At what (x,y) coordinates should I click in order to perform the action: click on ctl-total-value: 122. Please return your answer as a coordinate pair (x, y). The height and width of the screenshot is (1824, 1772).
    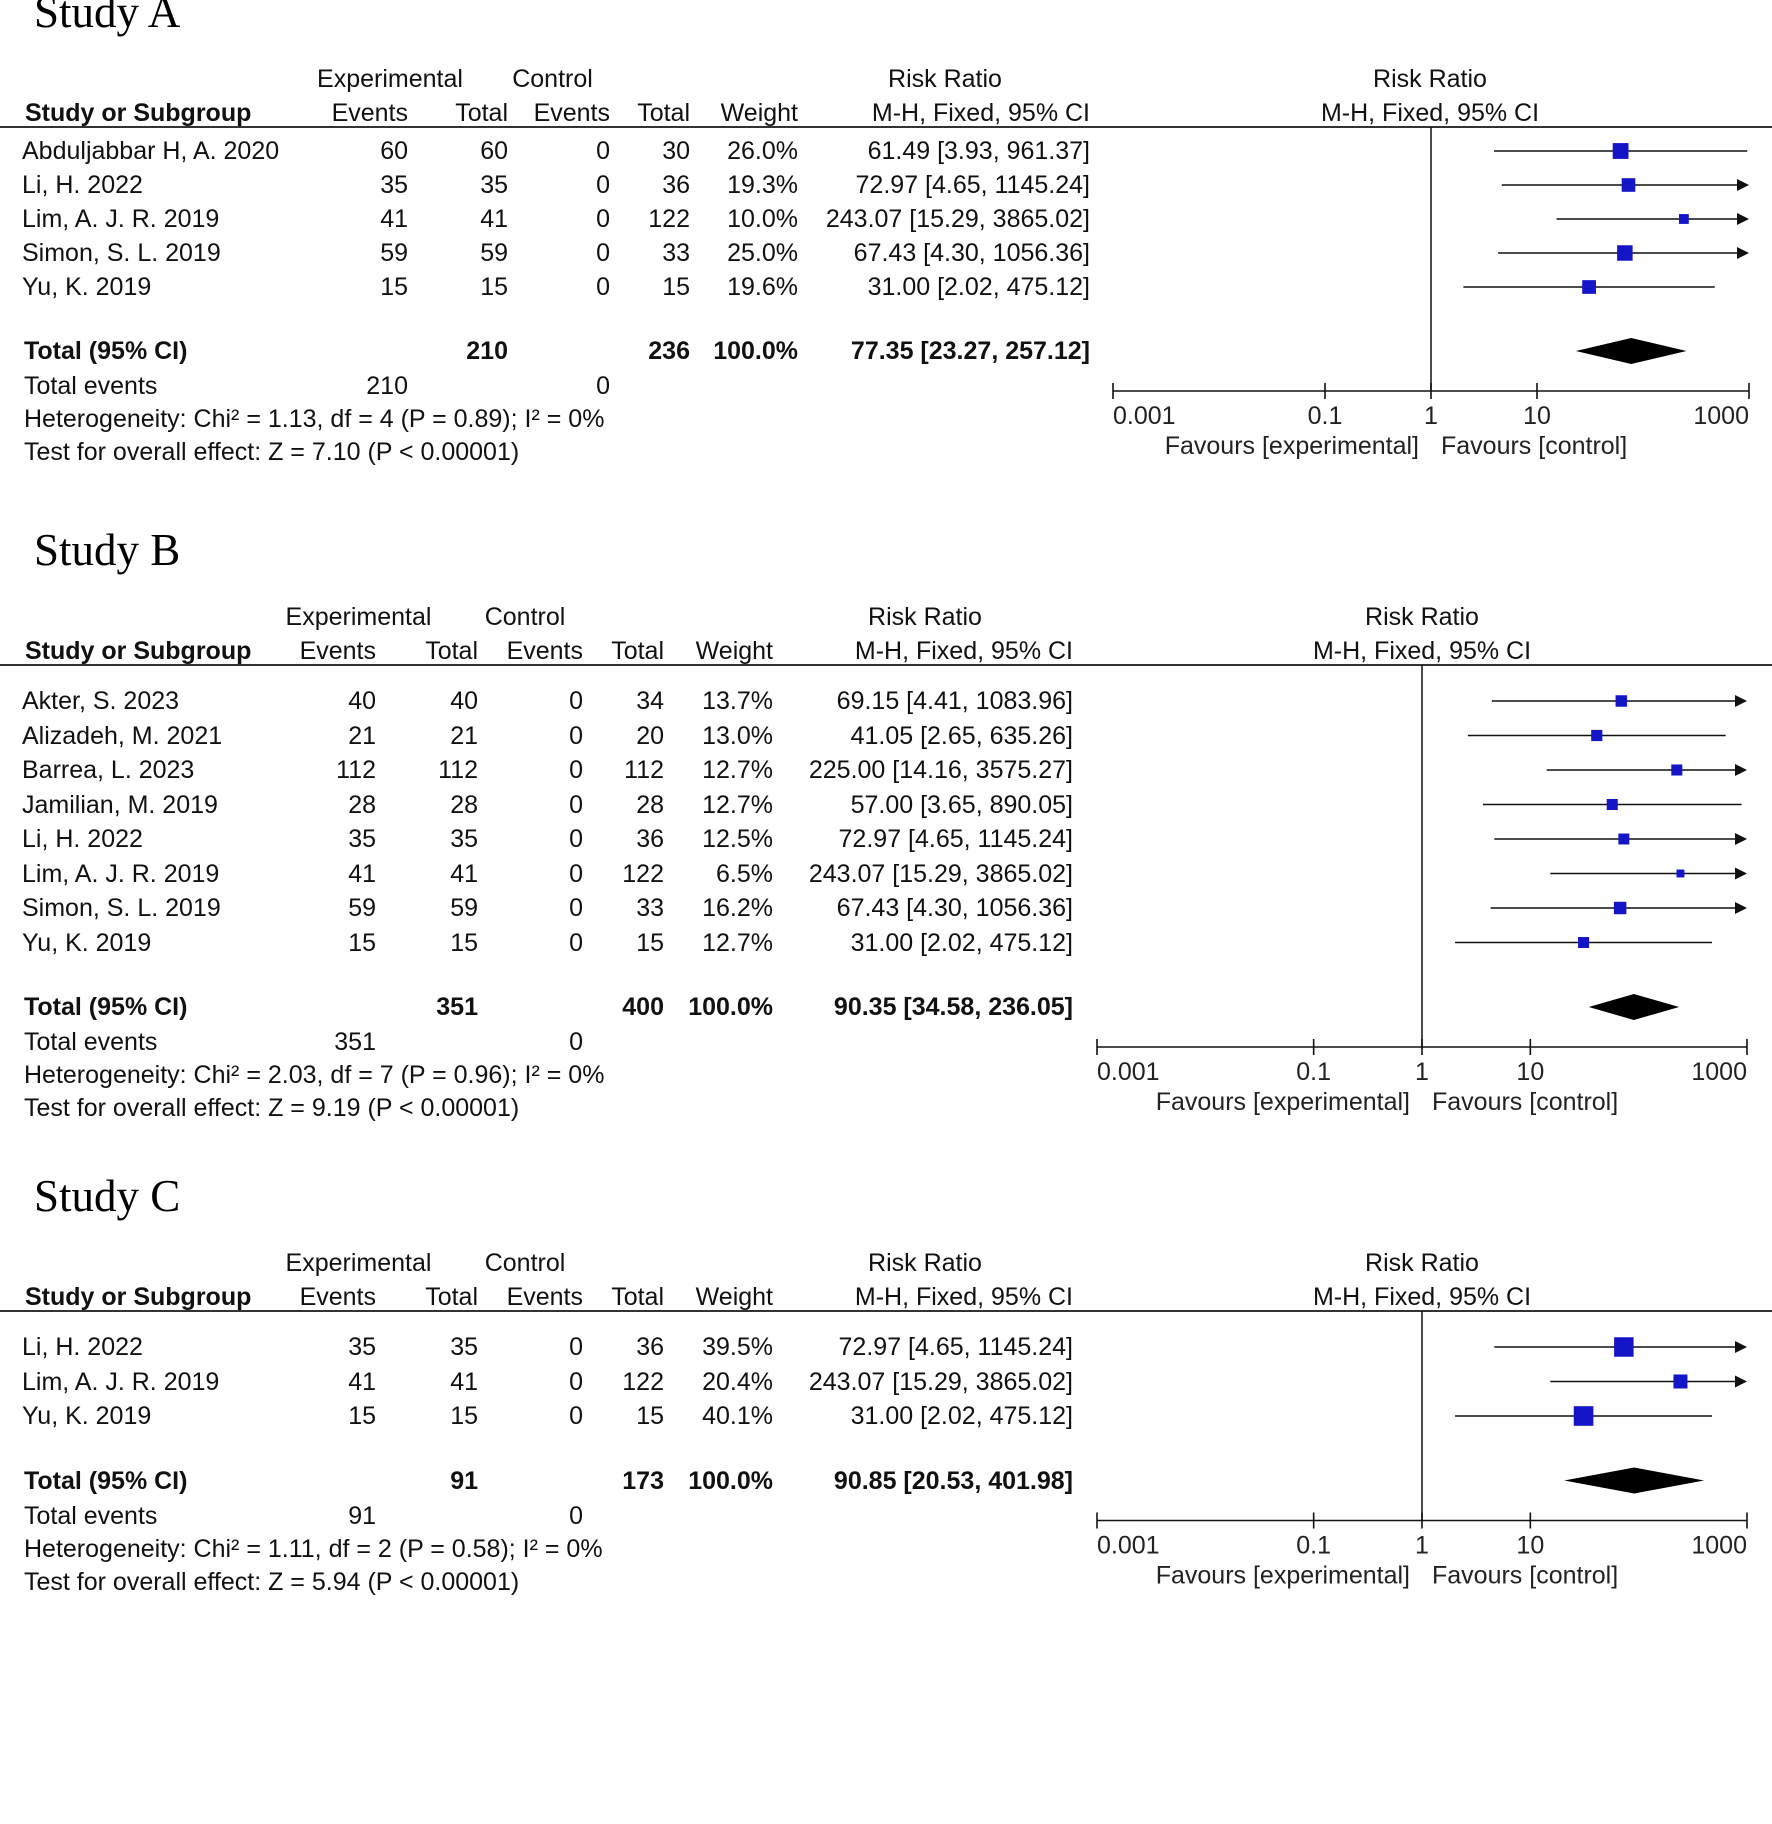
    Looking at the image, I should click on (643, 1381).